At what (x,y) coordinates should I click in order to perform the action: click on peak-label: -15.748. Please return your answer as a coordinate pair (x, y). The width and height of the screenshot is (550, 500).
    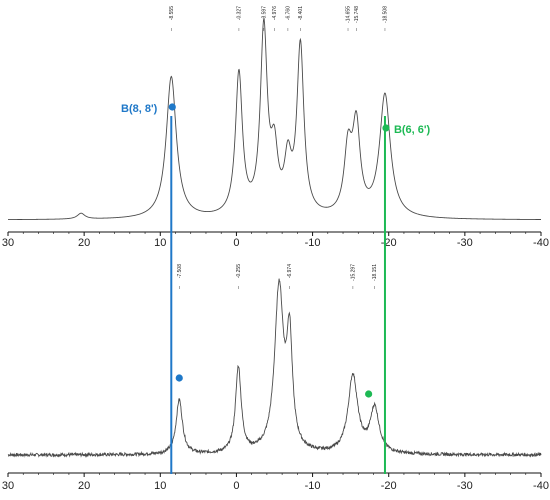
    Looking at the image, I should click on (357, 14).